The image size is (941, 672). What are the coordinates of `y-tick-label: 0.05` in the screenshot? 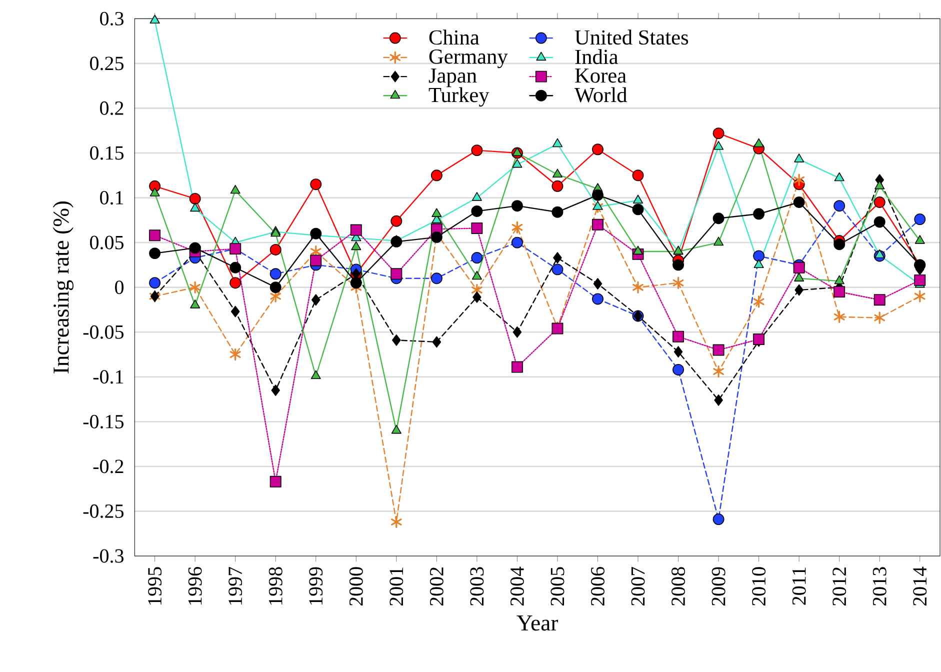 It's located at (107, 243).